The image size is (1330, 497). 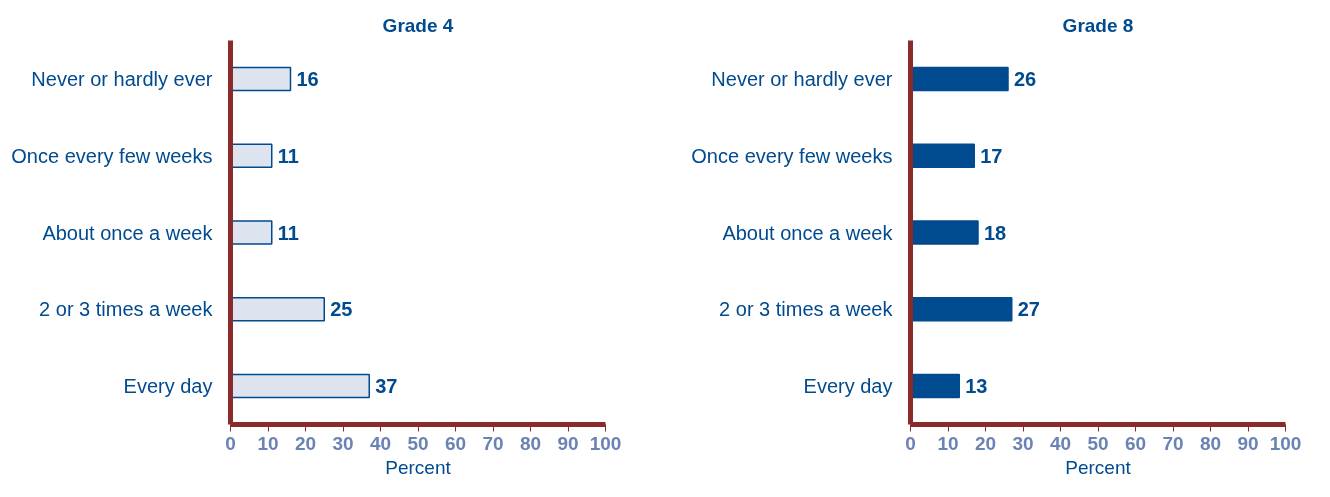 I want to click on data-label: 26, so click(x=1025, y=78).